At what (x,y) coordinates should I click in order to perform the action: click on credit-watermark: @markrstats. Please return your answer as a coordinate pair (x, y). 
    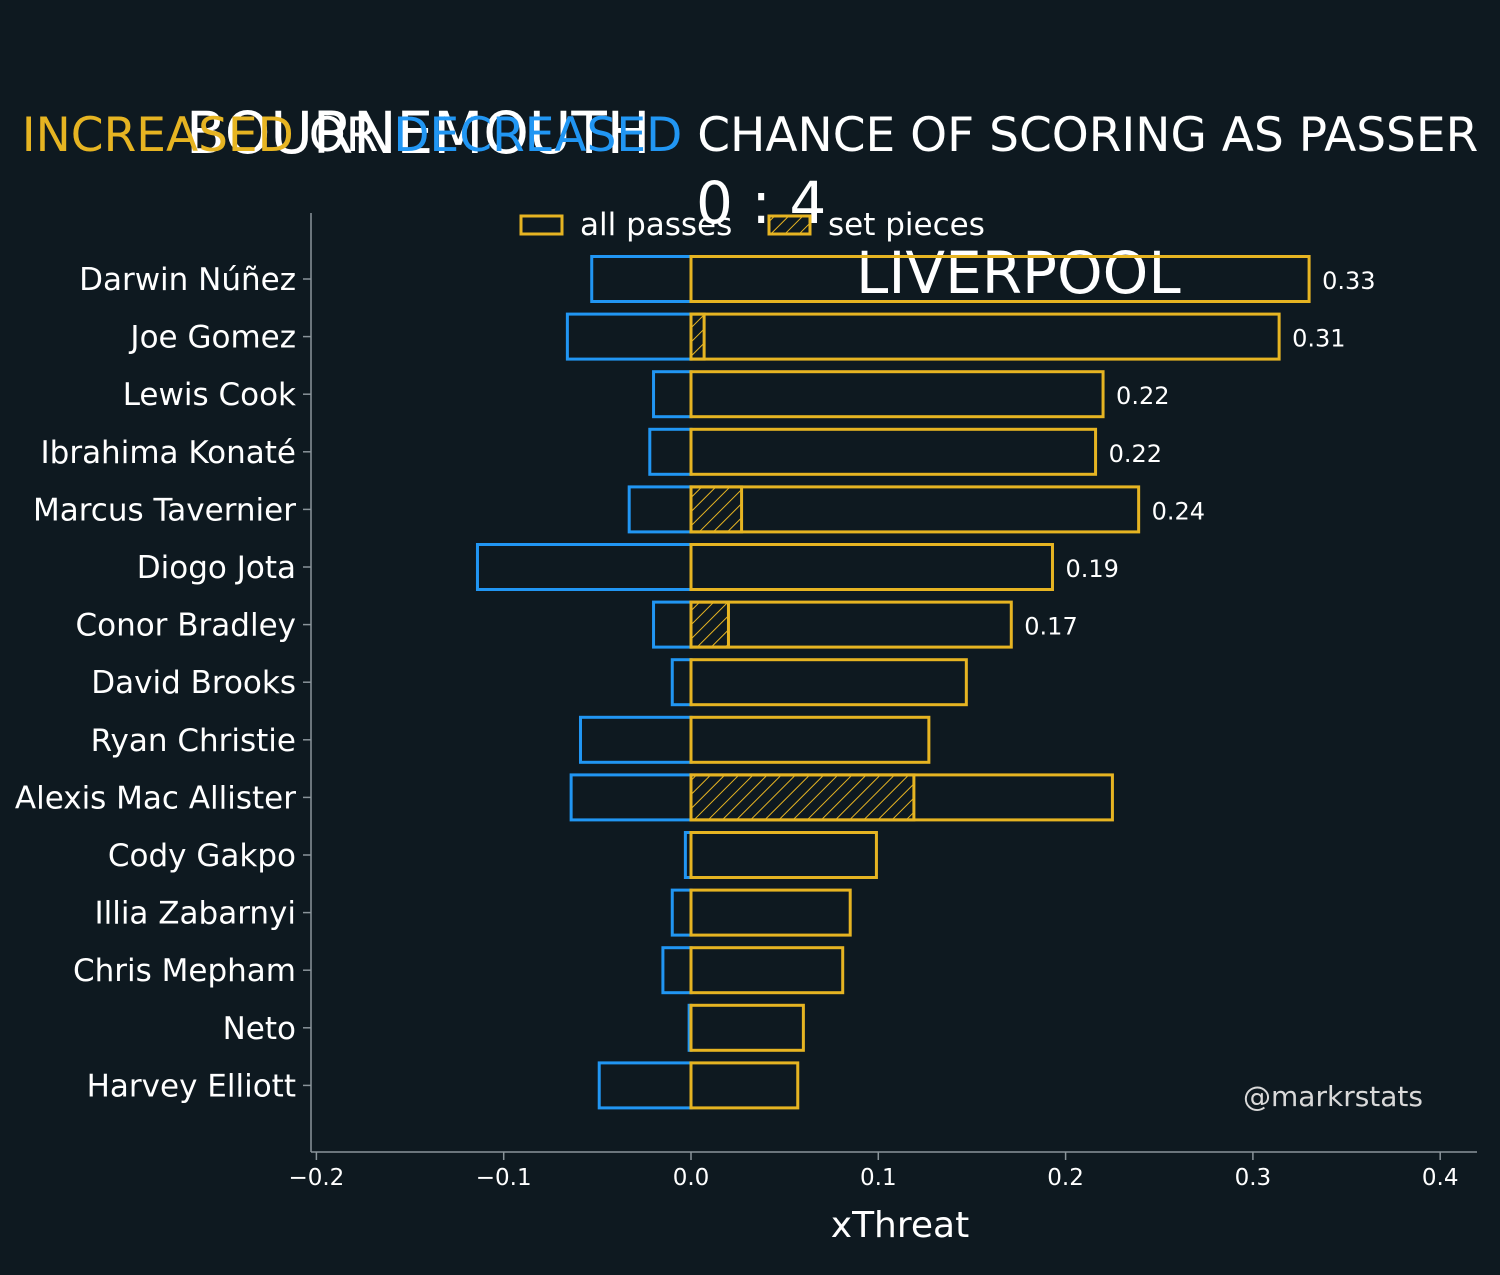
    Looking at the image, I should click on (1333, 1096).